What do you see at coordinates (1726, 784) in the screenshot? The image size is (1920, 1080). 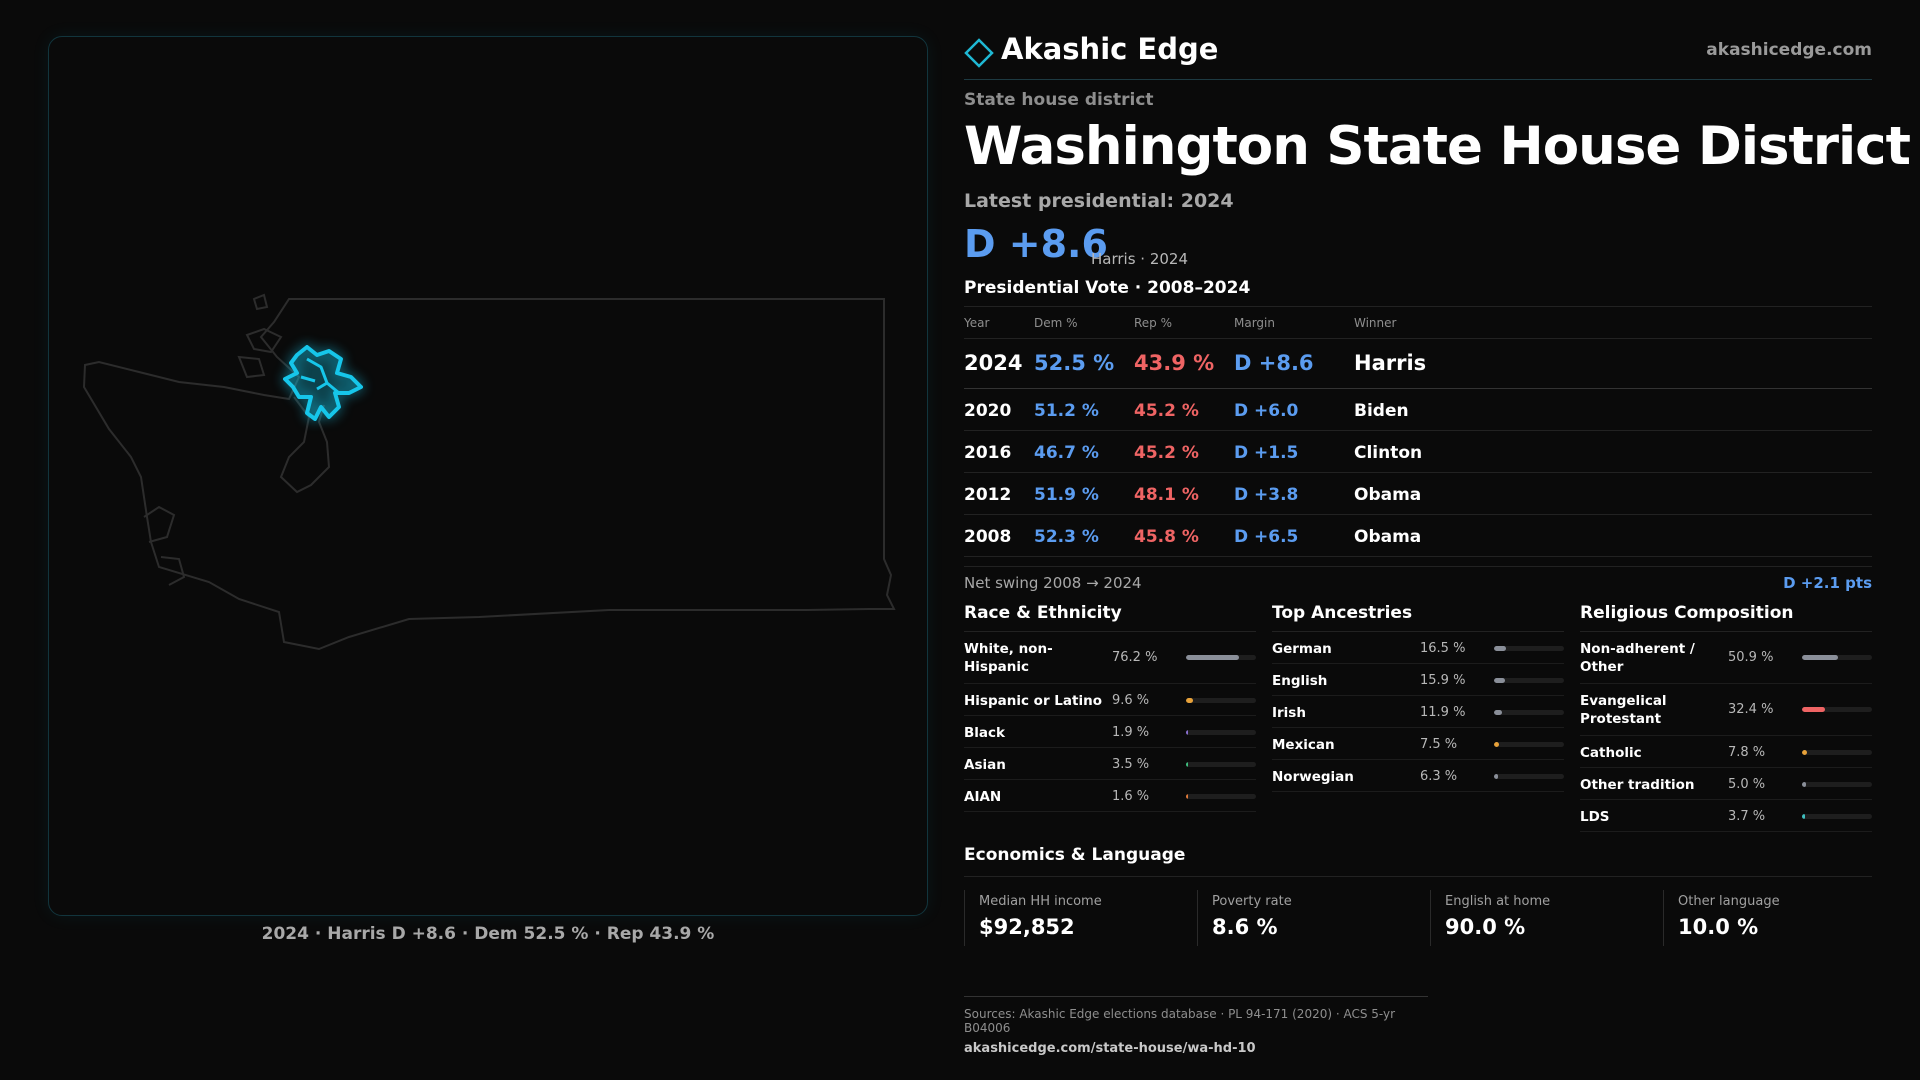 I see `list-item: Other tradition 5.0 %` at bounding box center [1726, 784].